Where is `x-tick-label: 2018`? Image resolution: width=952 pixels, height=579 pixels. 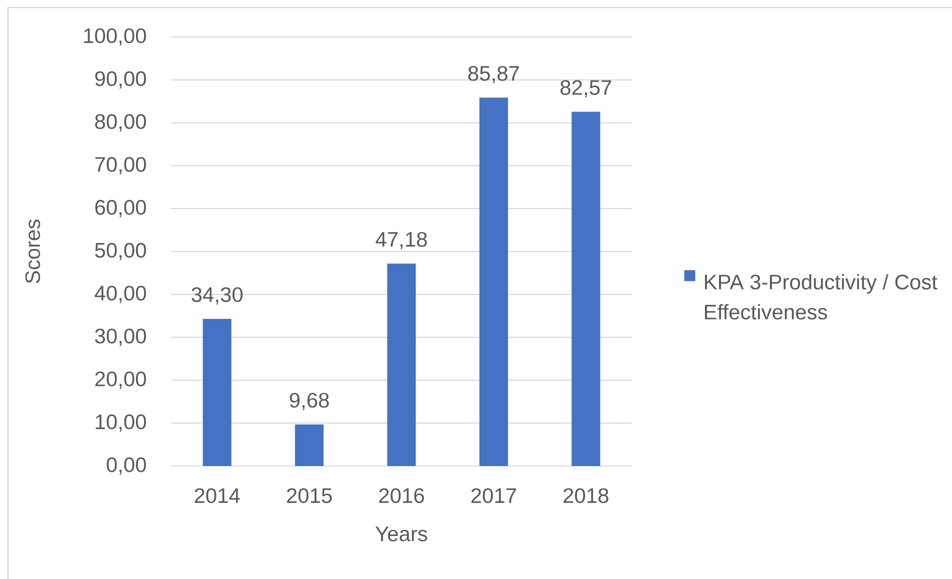
x-tick-label: 2018 is located at coordinates (586, 496).